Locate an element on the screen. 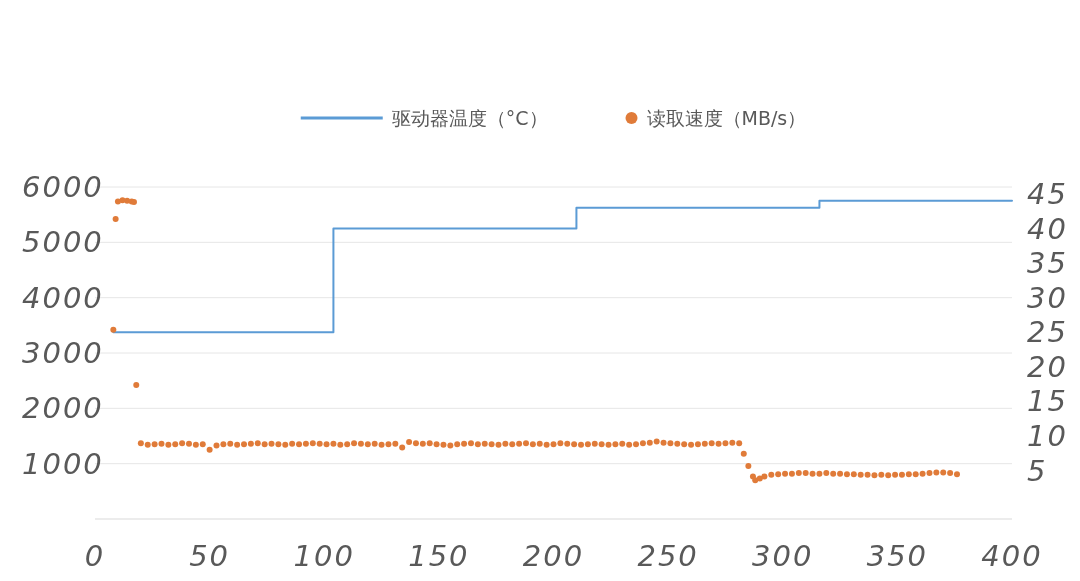 This screenshot has height=581, width=1080. x-tick-label: 50 is located at coordinates (210, 556).